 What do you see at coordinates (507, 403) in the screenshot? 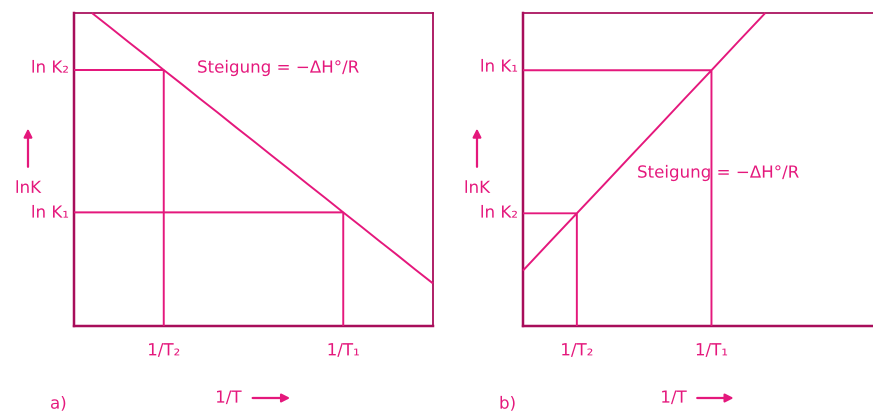
I see `text: b)` at bounding box center [507, 403].